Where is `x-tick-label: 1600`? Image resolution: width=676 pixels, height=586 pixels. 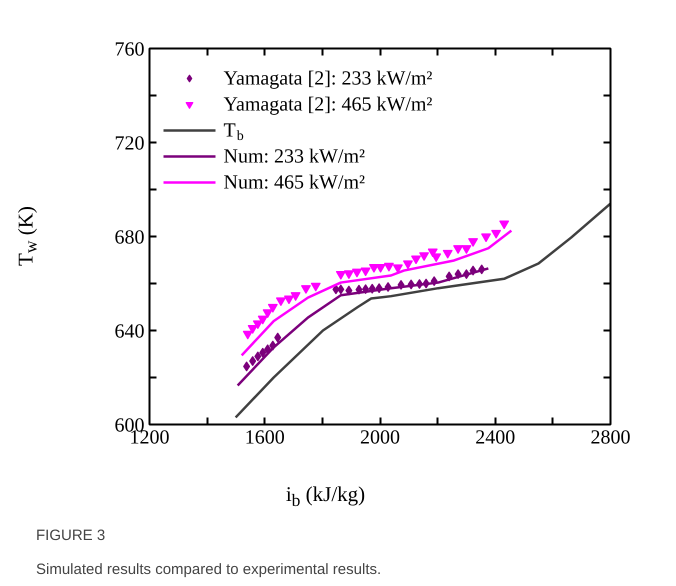 x-tick-label: 1600 is located at coordinates (264, 437).